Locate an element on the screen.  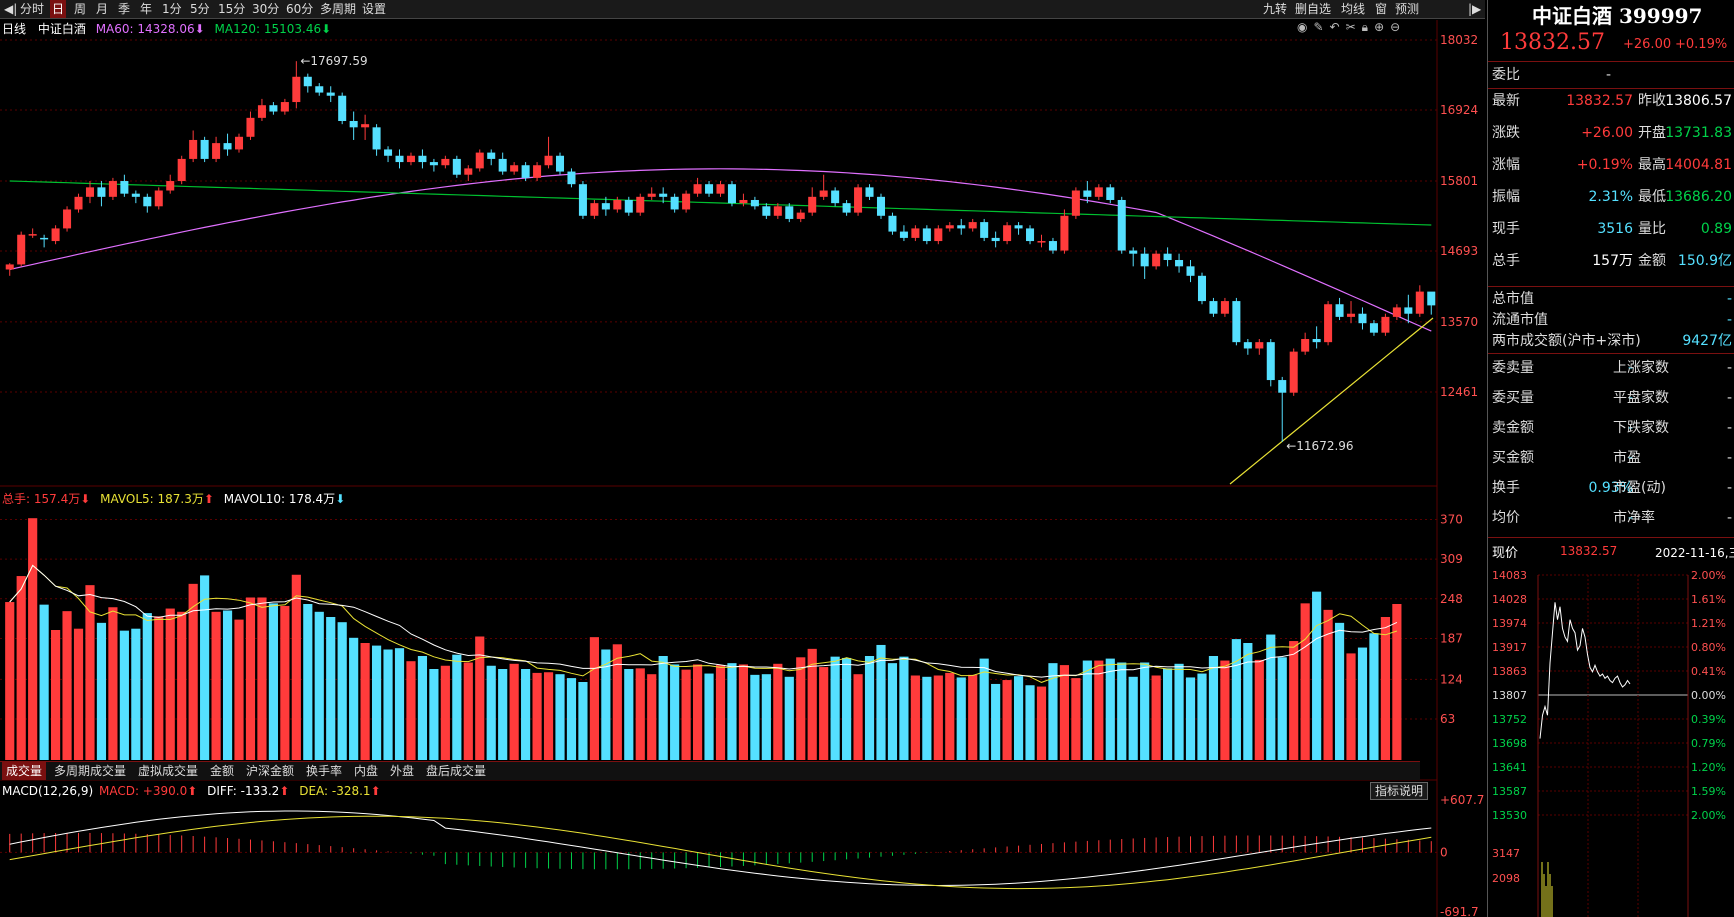
period-tab-7: 5分 is located at coordinates (200, 9).